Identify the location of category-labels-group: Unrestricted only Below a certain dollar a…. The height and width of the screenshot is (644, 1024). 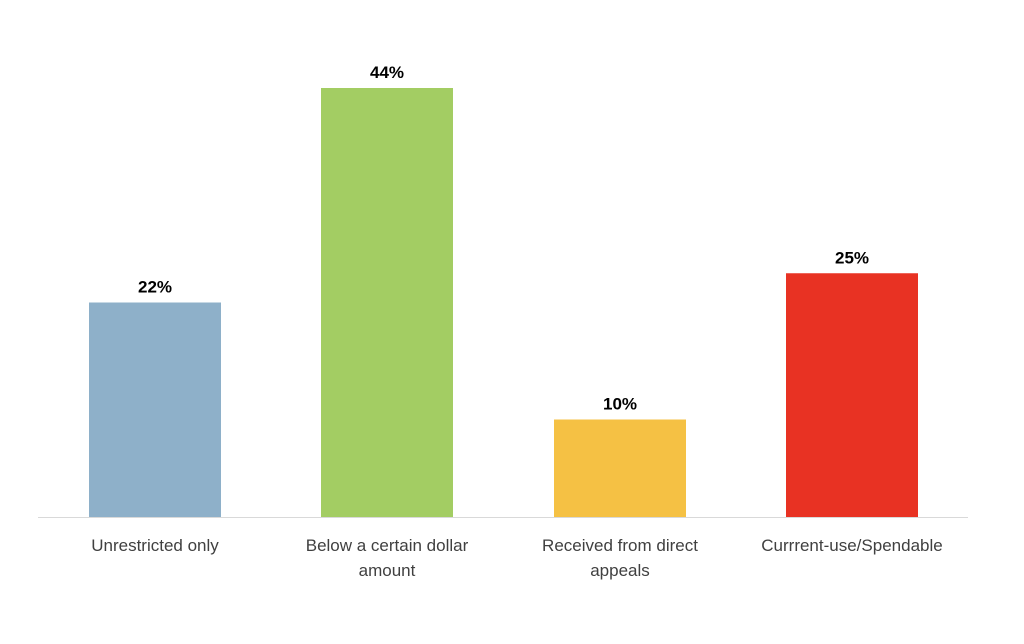
(517, 558).